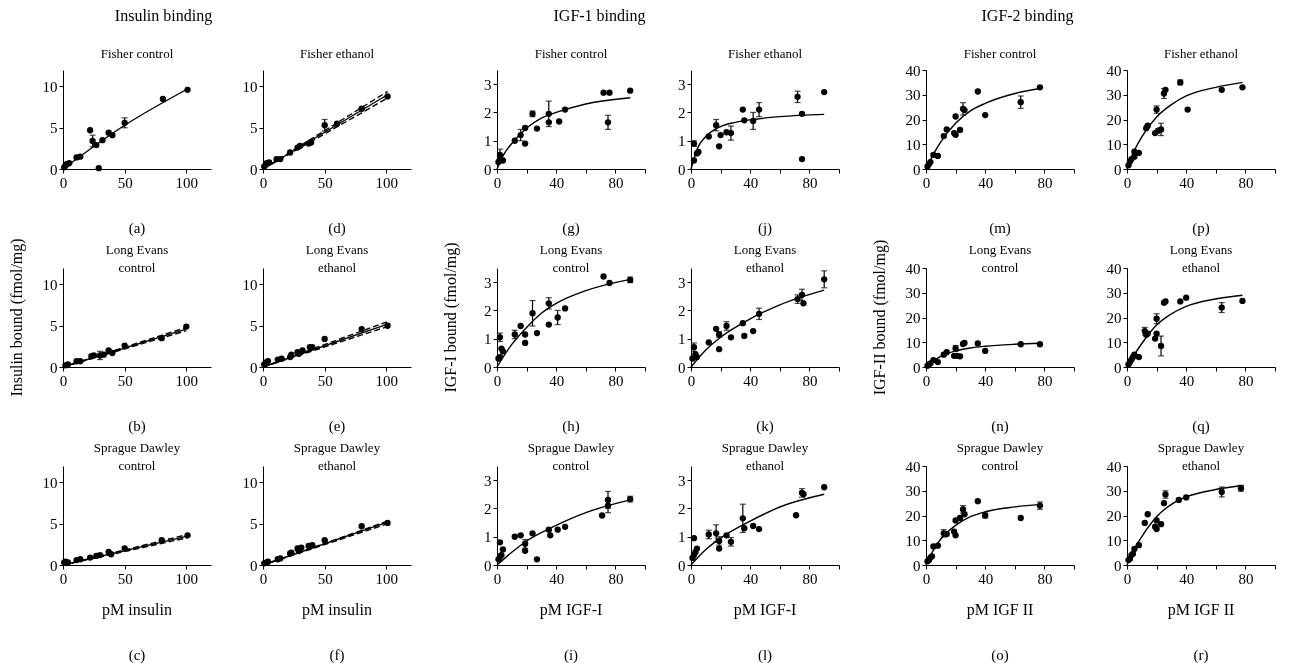  Describe the element at coordinates (451, 317) in the screenshot. I see `y-axis-title: IGF-I bound (fmol/mg)` at that location.